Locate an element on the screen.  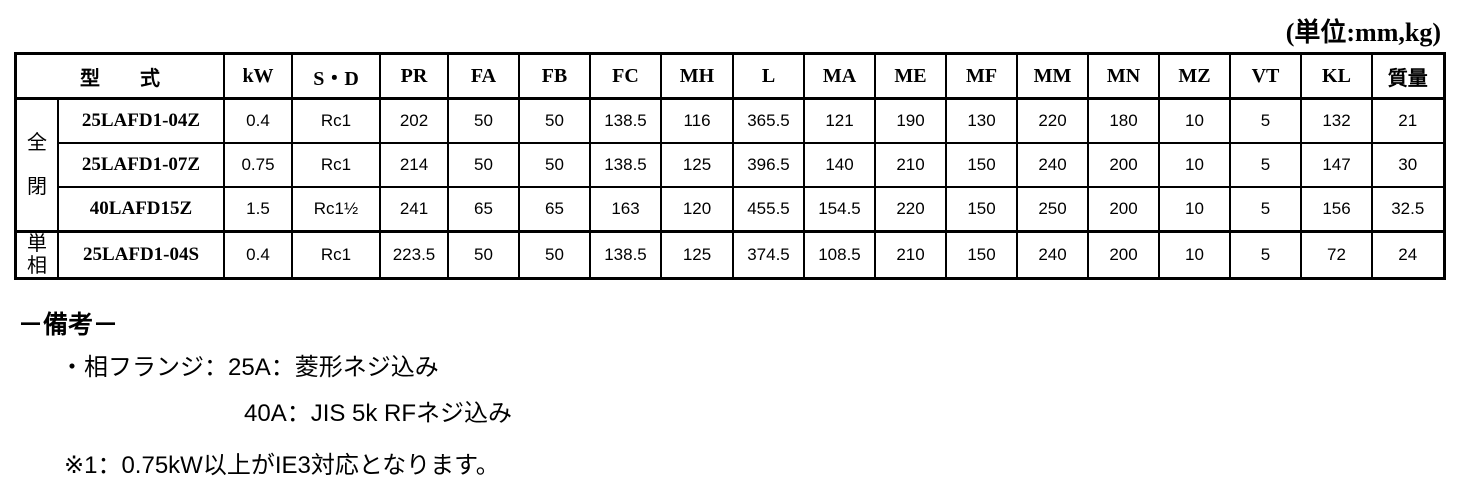
table-cell: 21 is located at coordinates (1408, 120).